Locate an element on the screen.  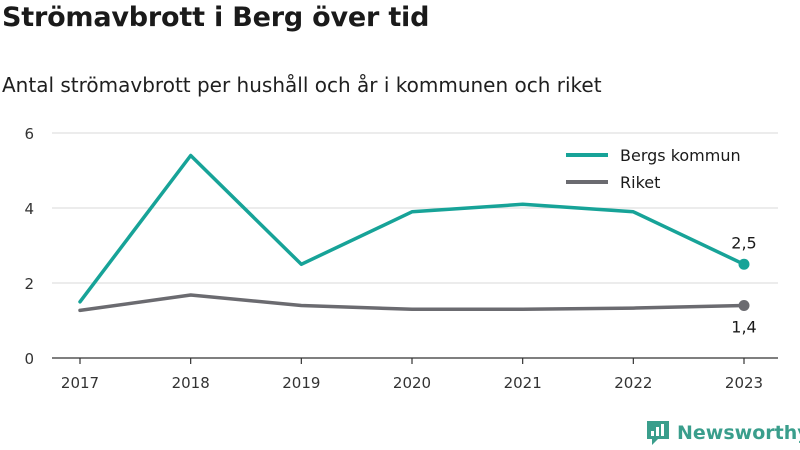
brand-name: Newsworthy is located at coordinates (738, 433).